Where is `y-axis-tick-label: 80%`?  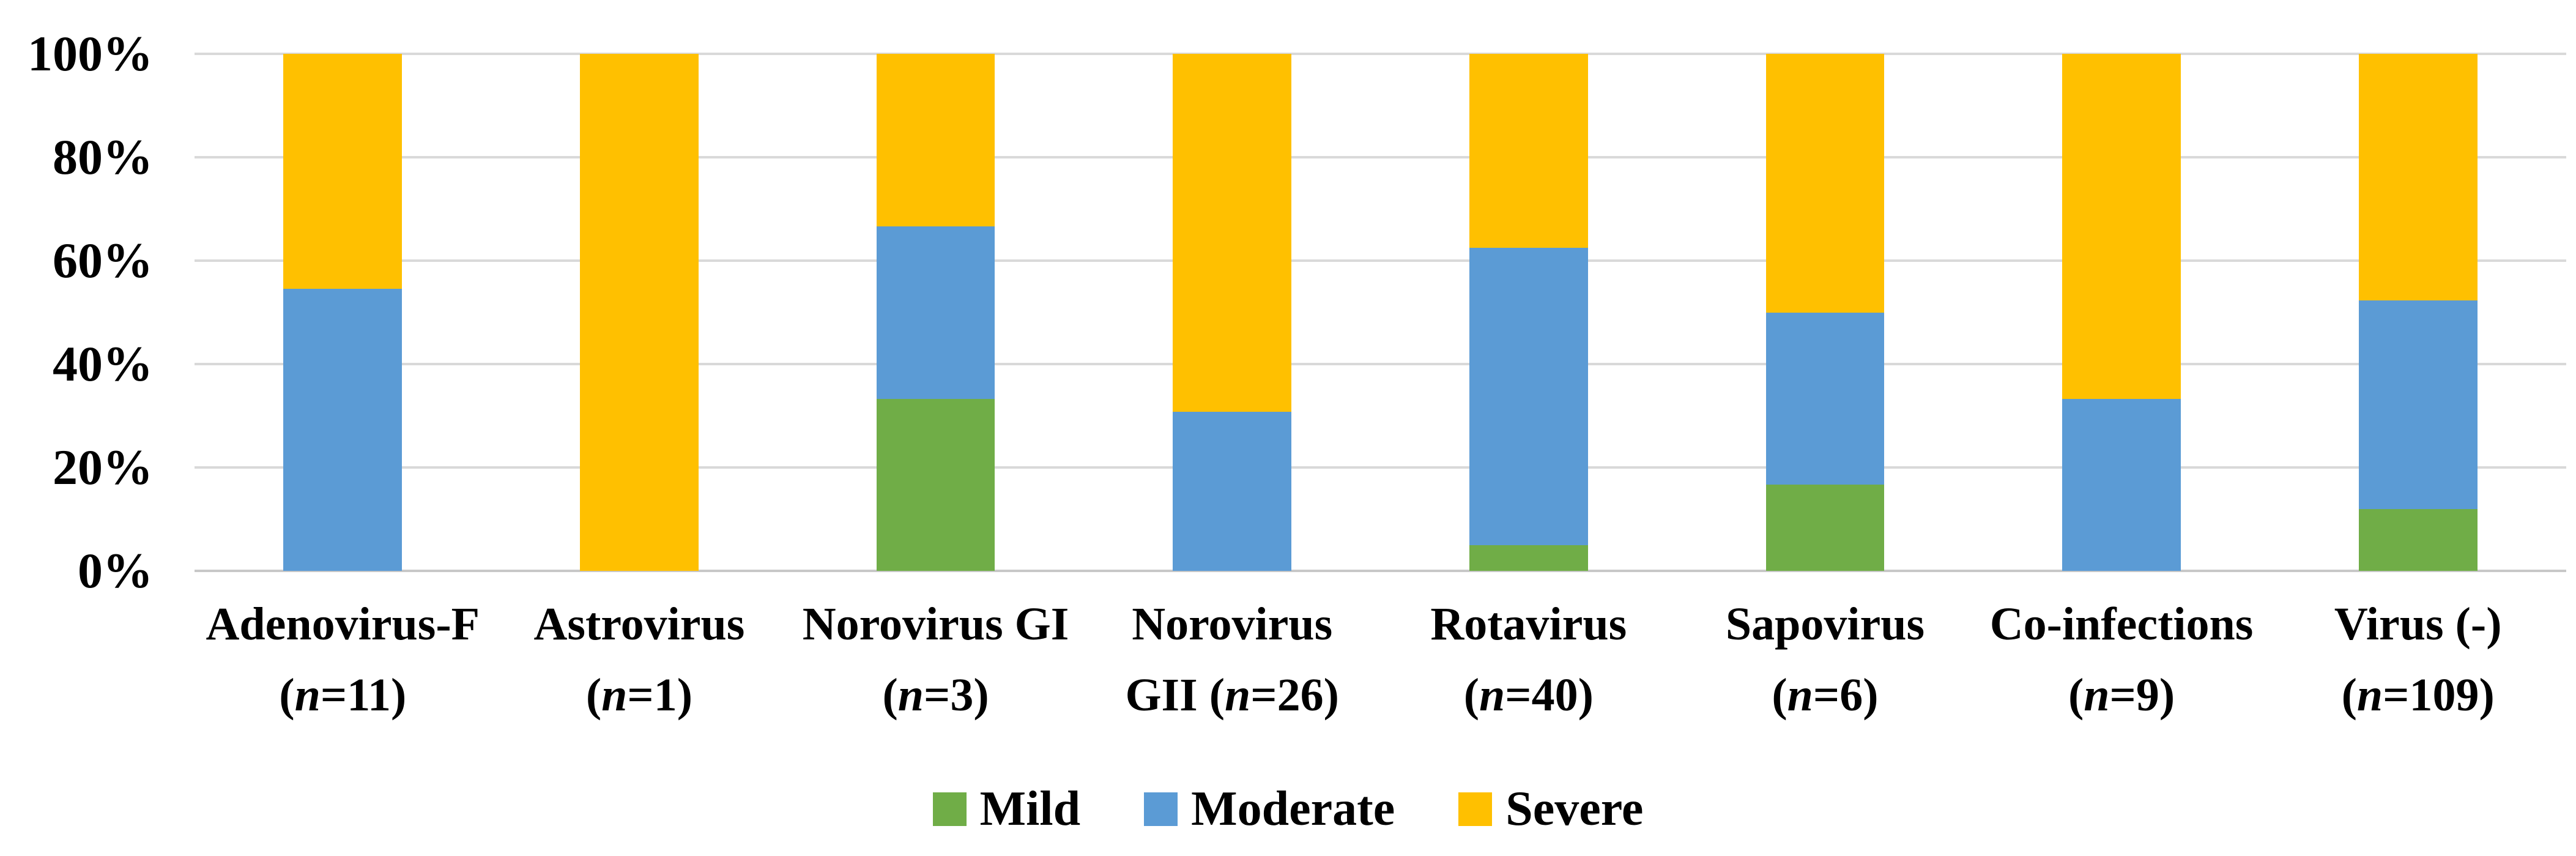 y-axis-tick-label: 80% is located at coordinates (103, 157).